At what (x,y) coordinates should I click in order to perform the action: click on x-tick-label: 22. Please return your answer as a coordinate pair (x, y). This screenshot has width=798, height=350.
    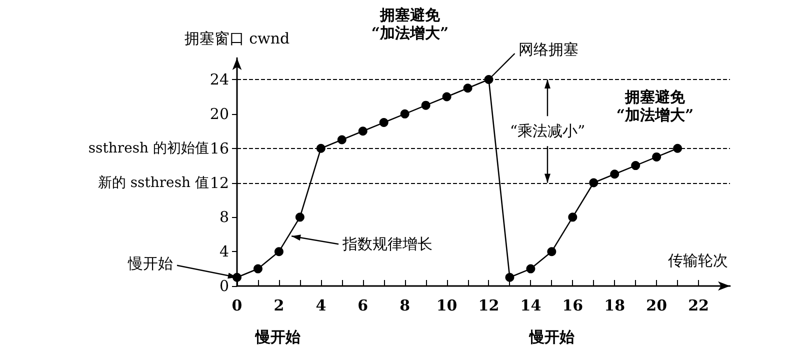
    Looking at the image, I should click on (698, 305).